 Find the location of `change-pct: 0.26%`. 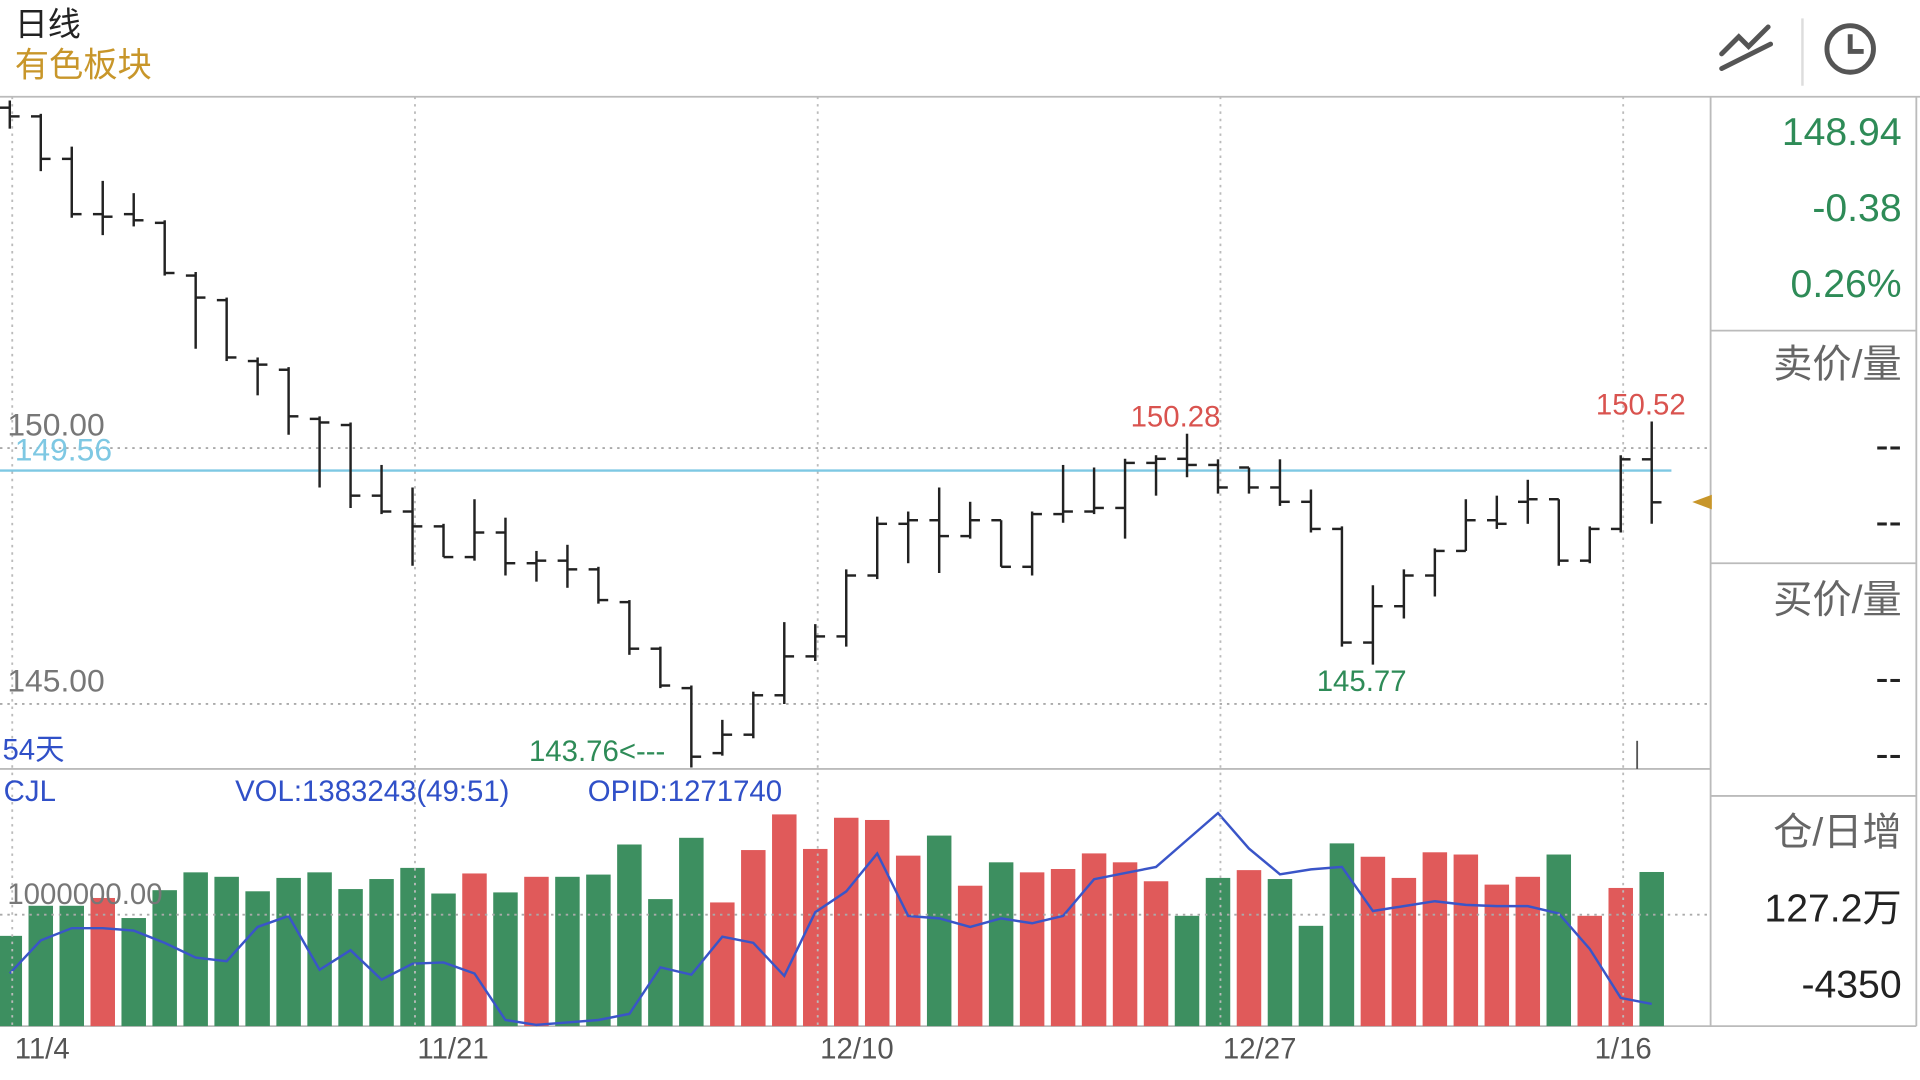

change-pct: 0.26% is located at coordinates (1846, 284).